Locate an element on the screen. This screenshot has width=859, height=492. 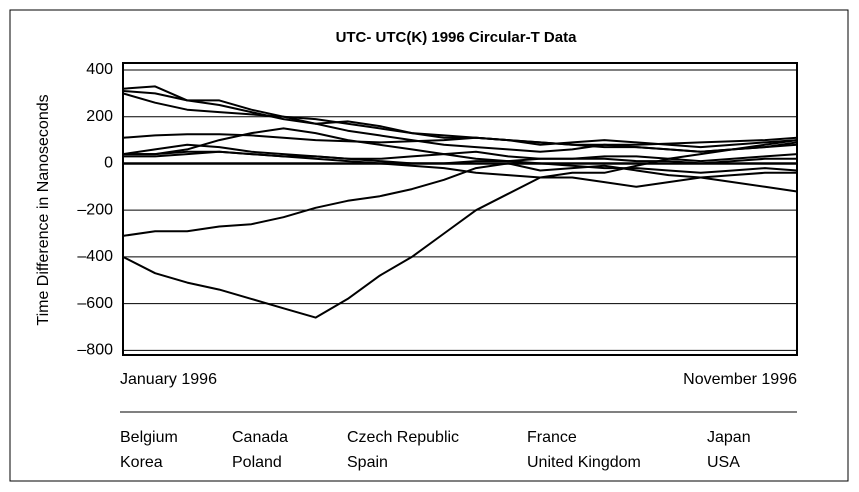
legend-entry: Spain is located at coordinates (367, 462).